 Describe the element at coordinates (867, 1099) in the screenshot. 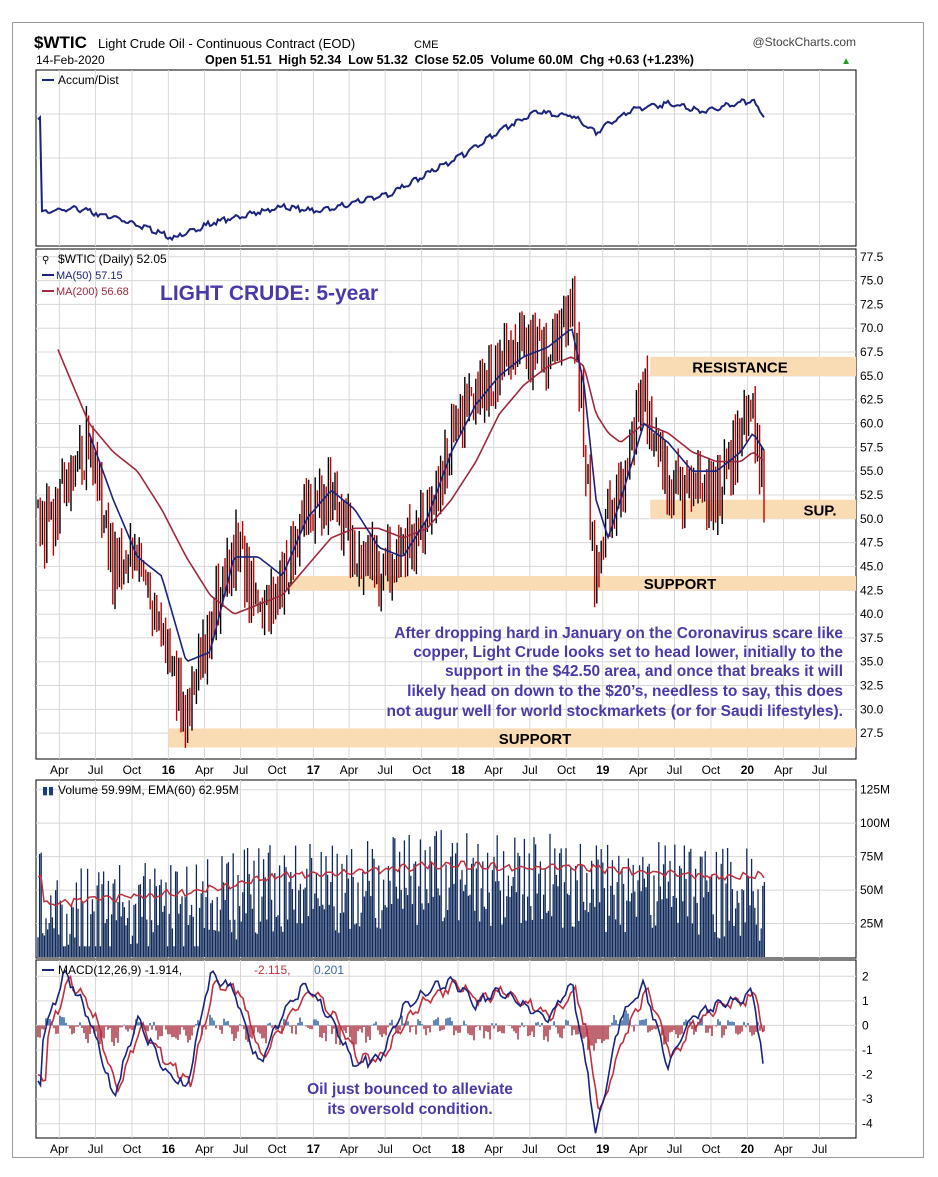

I see `macd-y-tick-label: -3` at that location.